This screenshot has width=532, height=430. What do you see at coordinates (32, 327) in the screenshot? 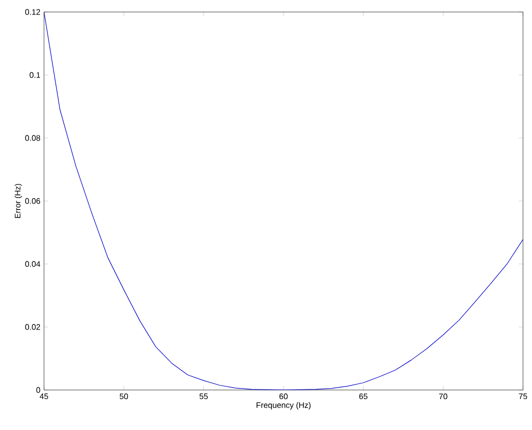
I see `y-tick-label: 0.02` at bounding box center [32, 327].